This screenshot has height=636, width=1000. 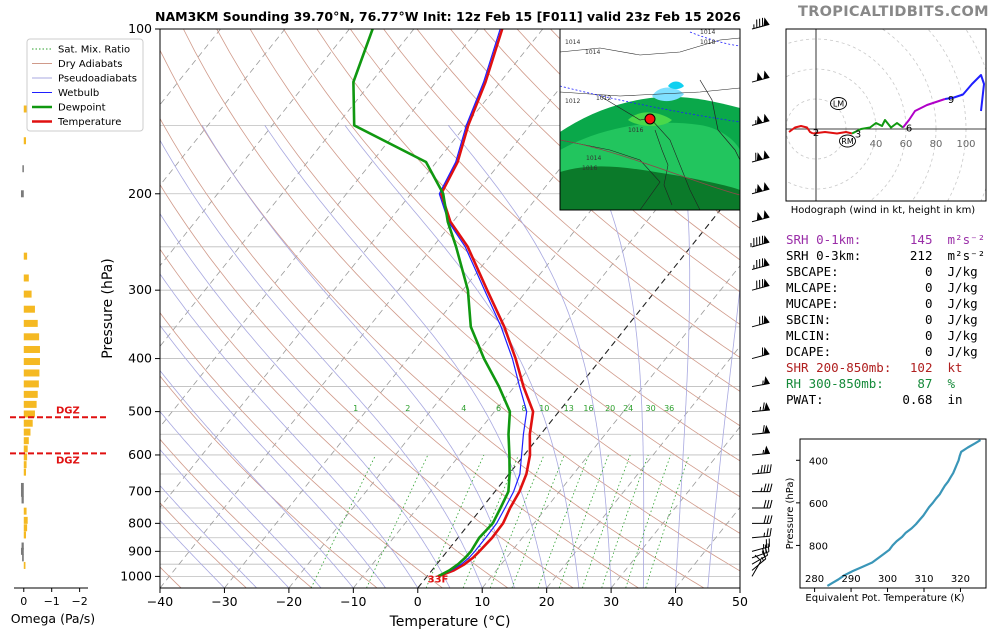 I want to click on stat-number: 87, so click(x=925, y=383).